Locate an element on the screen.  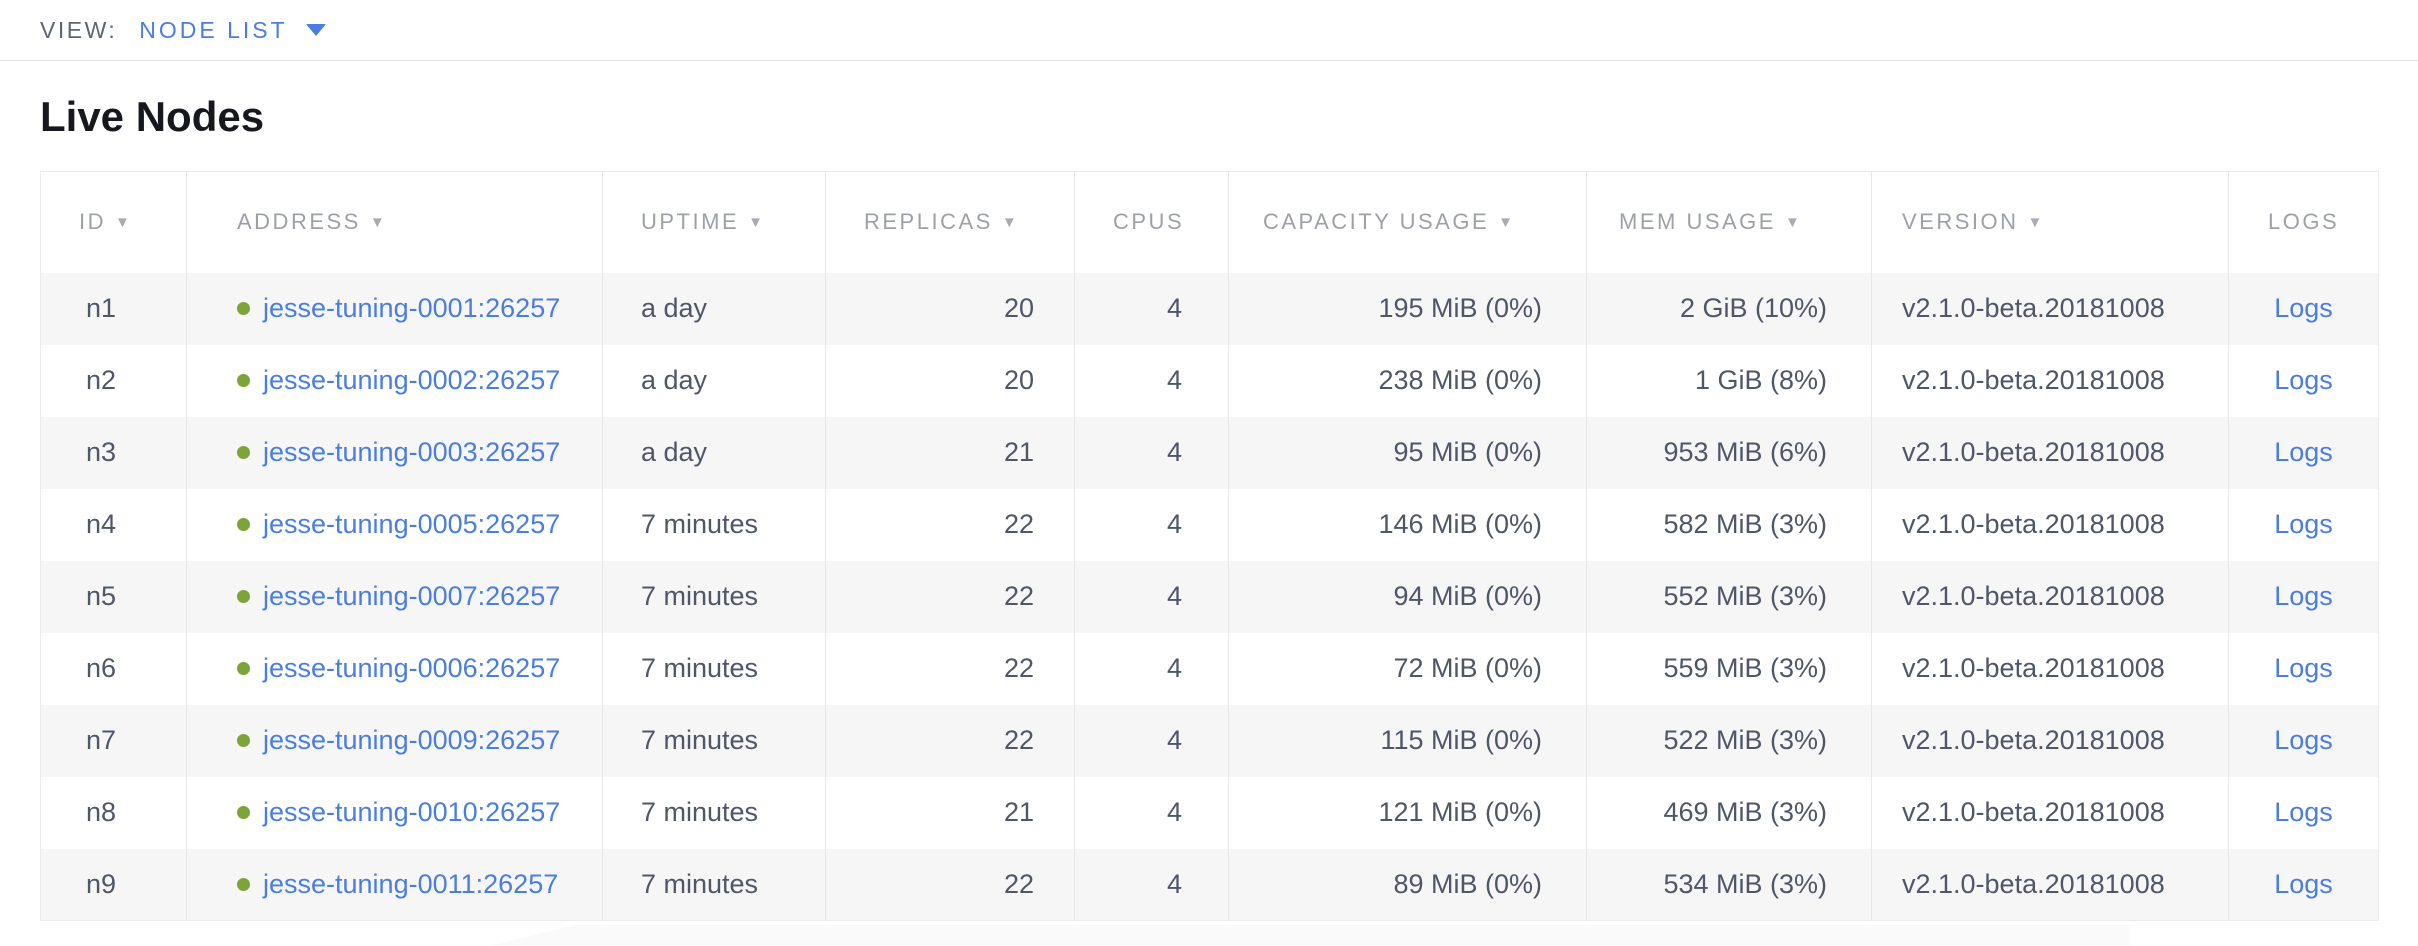
column-header-logs: LOGS is located at coordinates (2303, 222).